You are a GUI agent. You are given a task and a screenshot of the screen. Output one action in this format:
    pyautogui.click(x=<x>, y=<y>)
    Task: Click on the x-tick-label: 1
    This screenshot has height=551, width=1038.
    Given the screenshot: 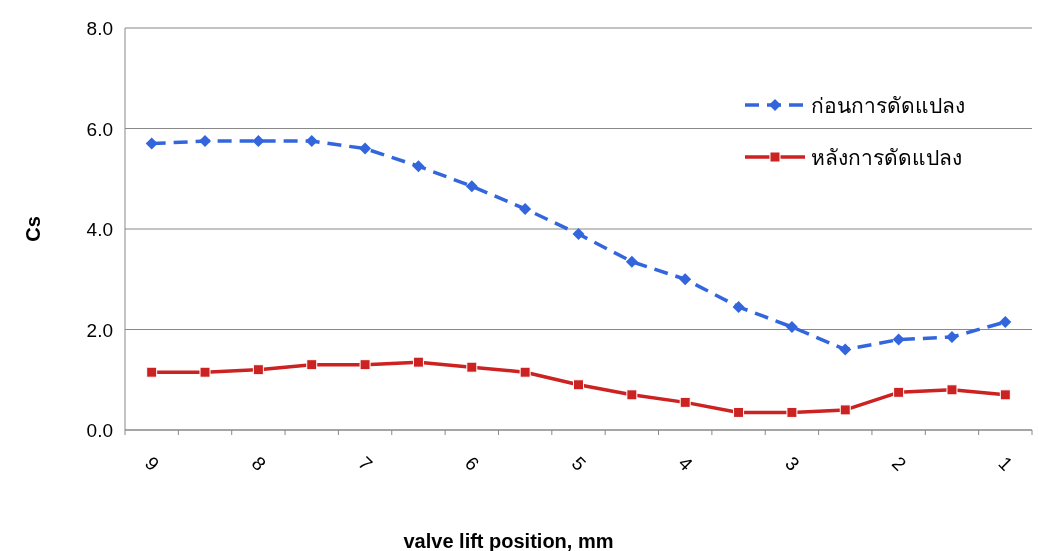 What is the action you would take?
    pyautogui.click(x=1005, y=463)
    